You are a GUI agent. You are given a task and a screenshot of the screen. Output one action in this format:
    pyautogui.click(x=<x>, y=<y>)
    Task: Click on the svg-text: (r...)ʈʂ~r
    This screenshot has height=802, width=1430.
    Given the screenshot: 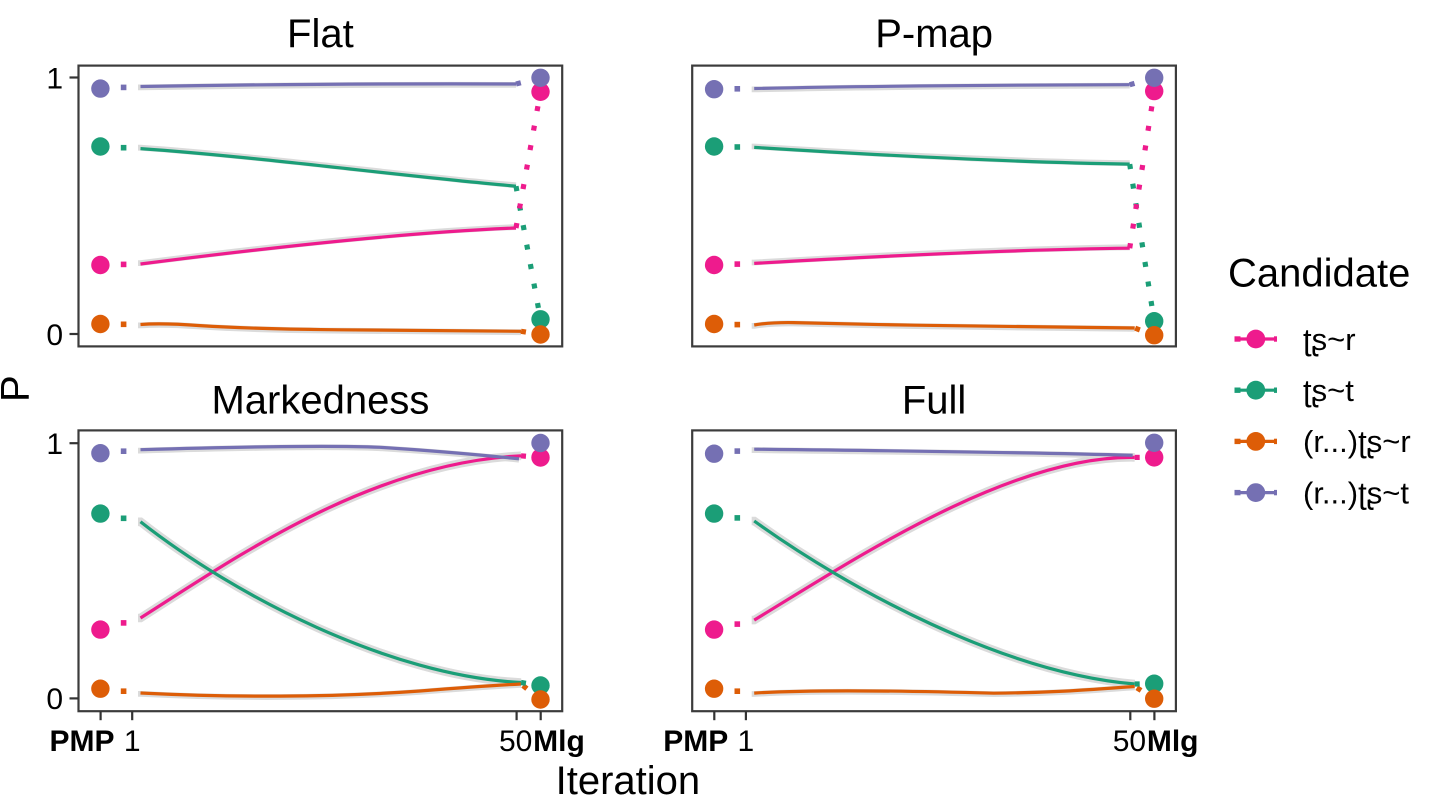 What is the action you would take?
    pyautogui.click(x=1357, y=441)
    